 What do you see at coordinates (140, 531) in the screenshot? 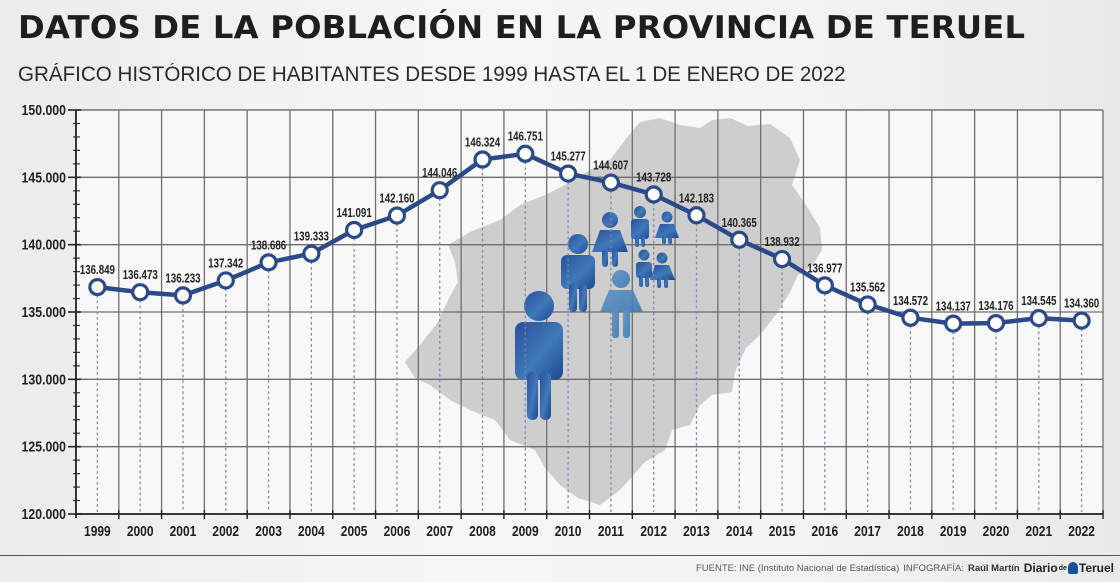
I see `x-tick-label: 2000` at bounding box center [140, 531].